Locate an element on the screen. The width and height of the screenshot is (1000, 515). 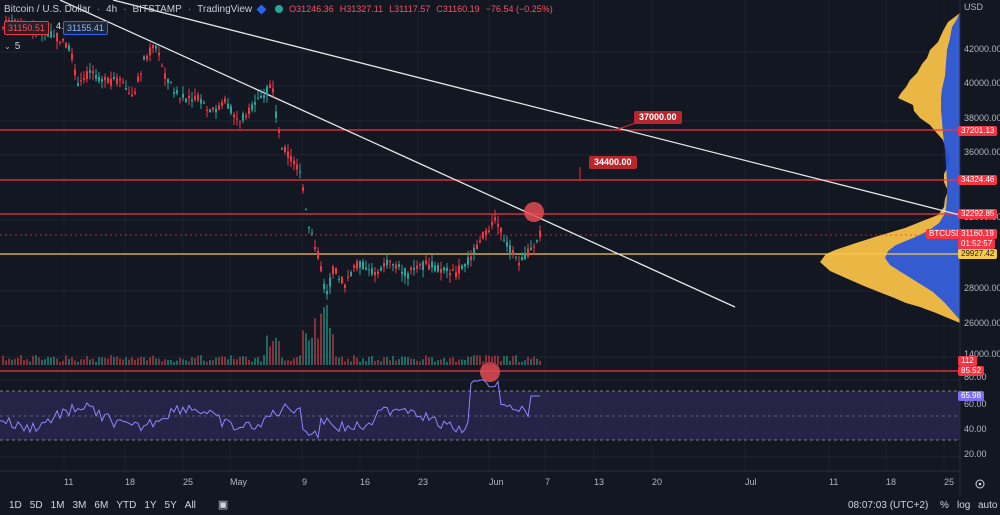
visibility-icon is located at coordinates (261, 9).